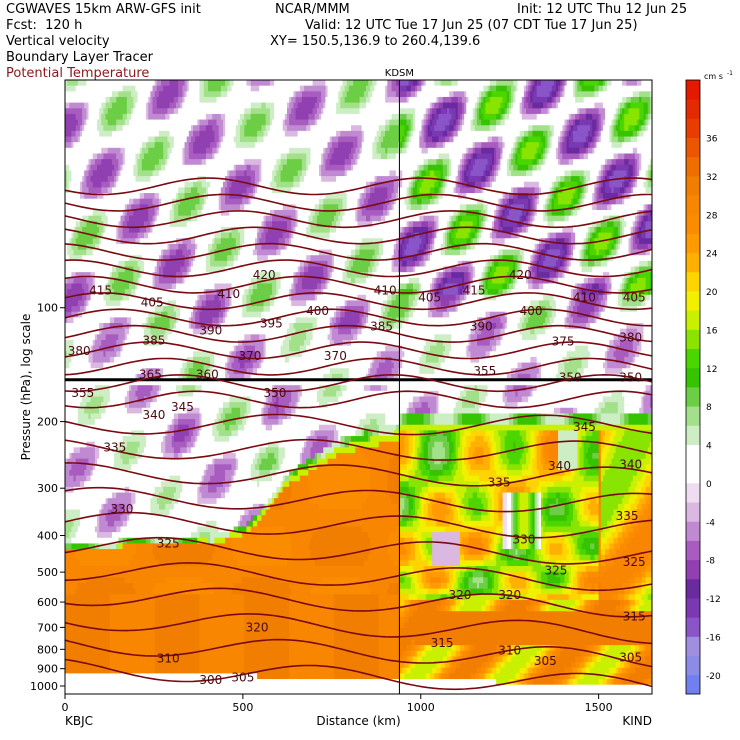 This screenshot has height=740, width=740. I want to click on right-endpoint-label: KIND, so click(637, 721).